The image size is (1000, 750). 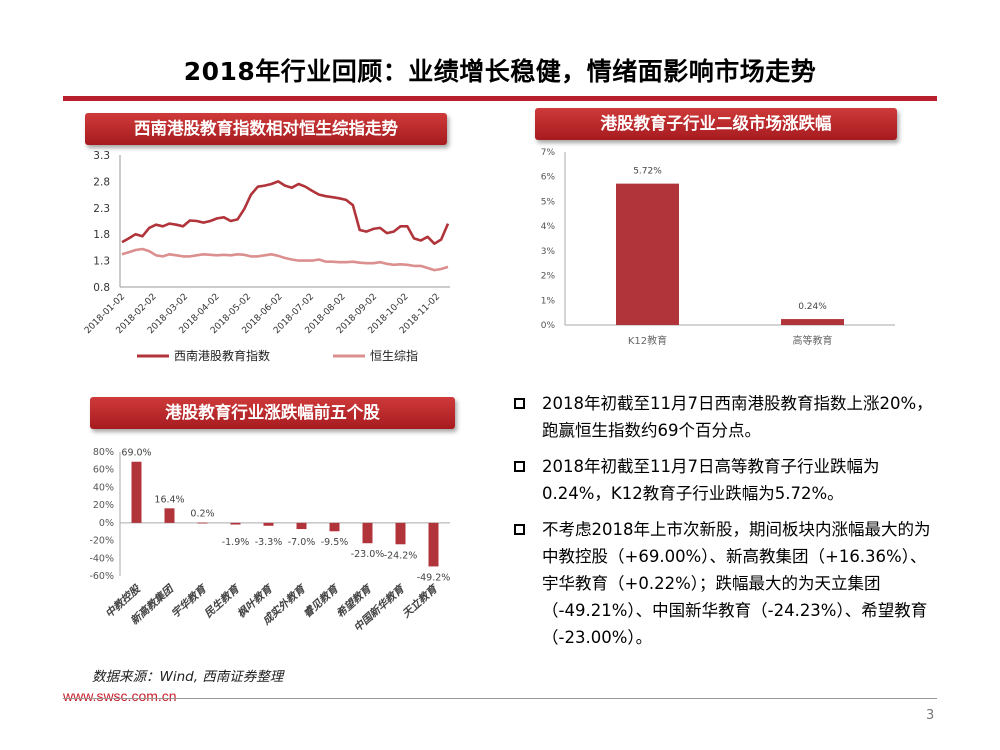 I want to click on data-label: 0.2%, so click(x=202, y=514).